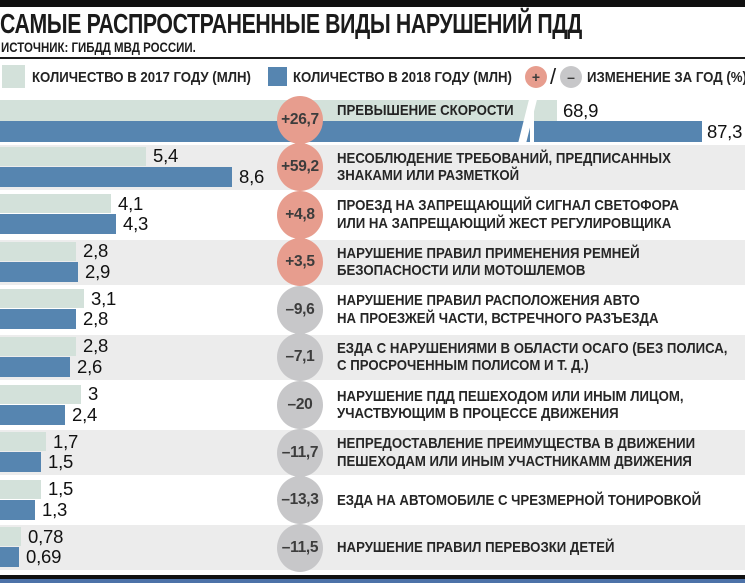  Describe the element at coordinates (372, 58) in the screenshot. I see `header-divider` at that location.